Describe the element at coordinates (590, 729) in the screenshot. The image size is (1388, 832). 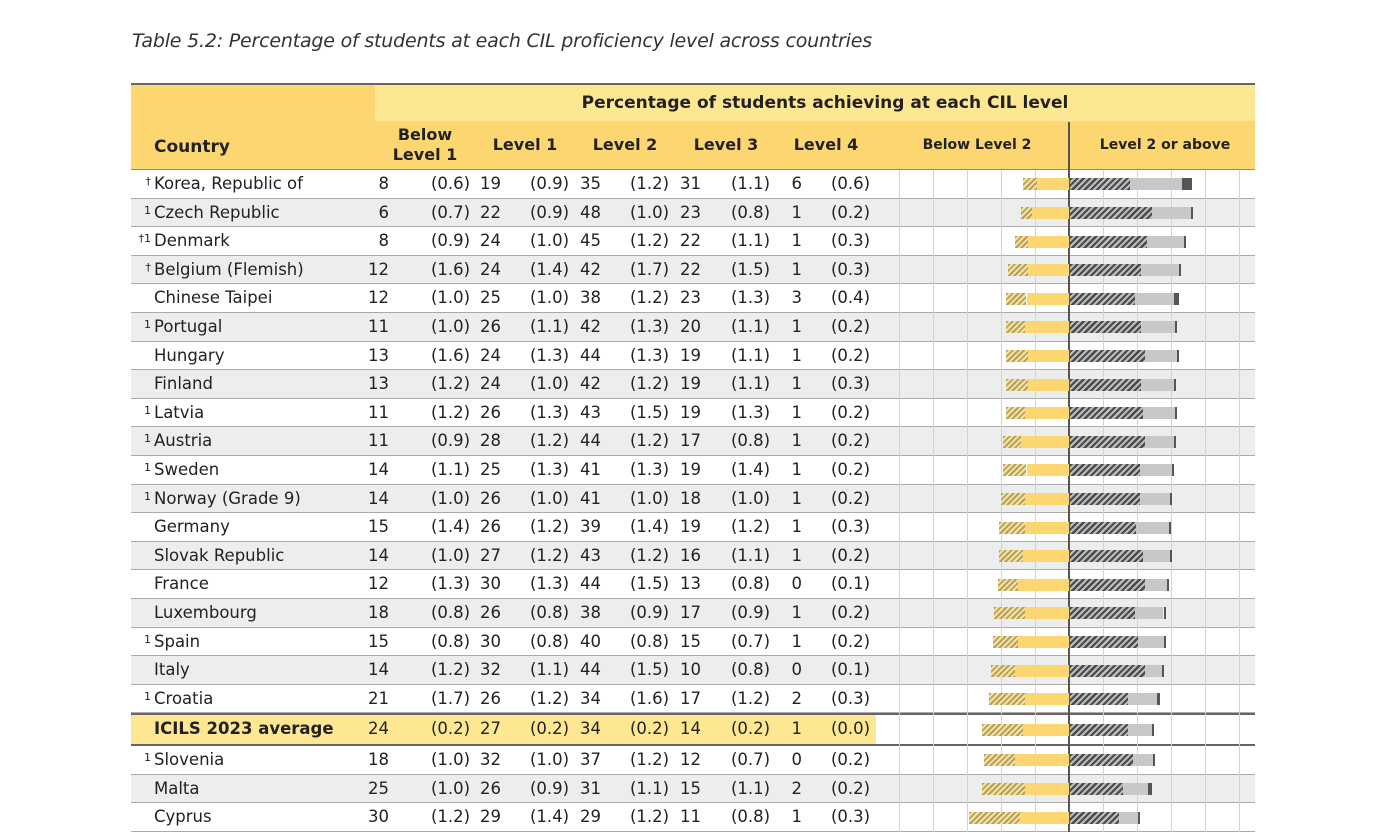
I see `l2-percent: 34` at that location.